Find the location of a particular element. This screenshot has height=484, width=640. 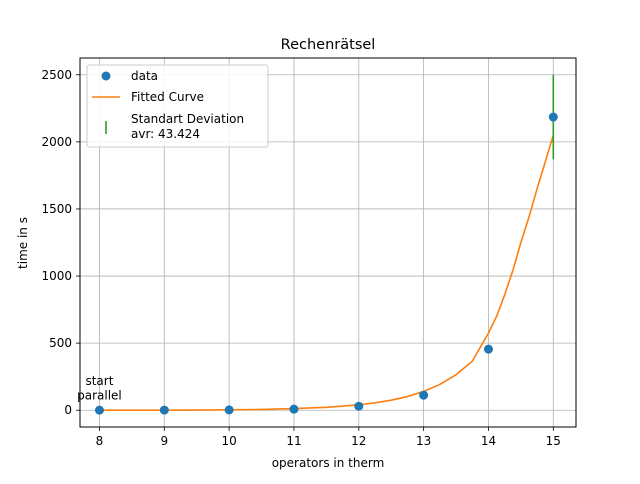

x-axis-label: operators in therm is located at coordinates (328, 463).